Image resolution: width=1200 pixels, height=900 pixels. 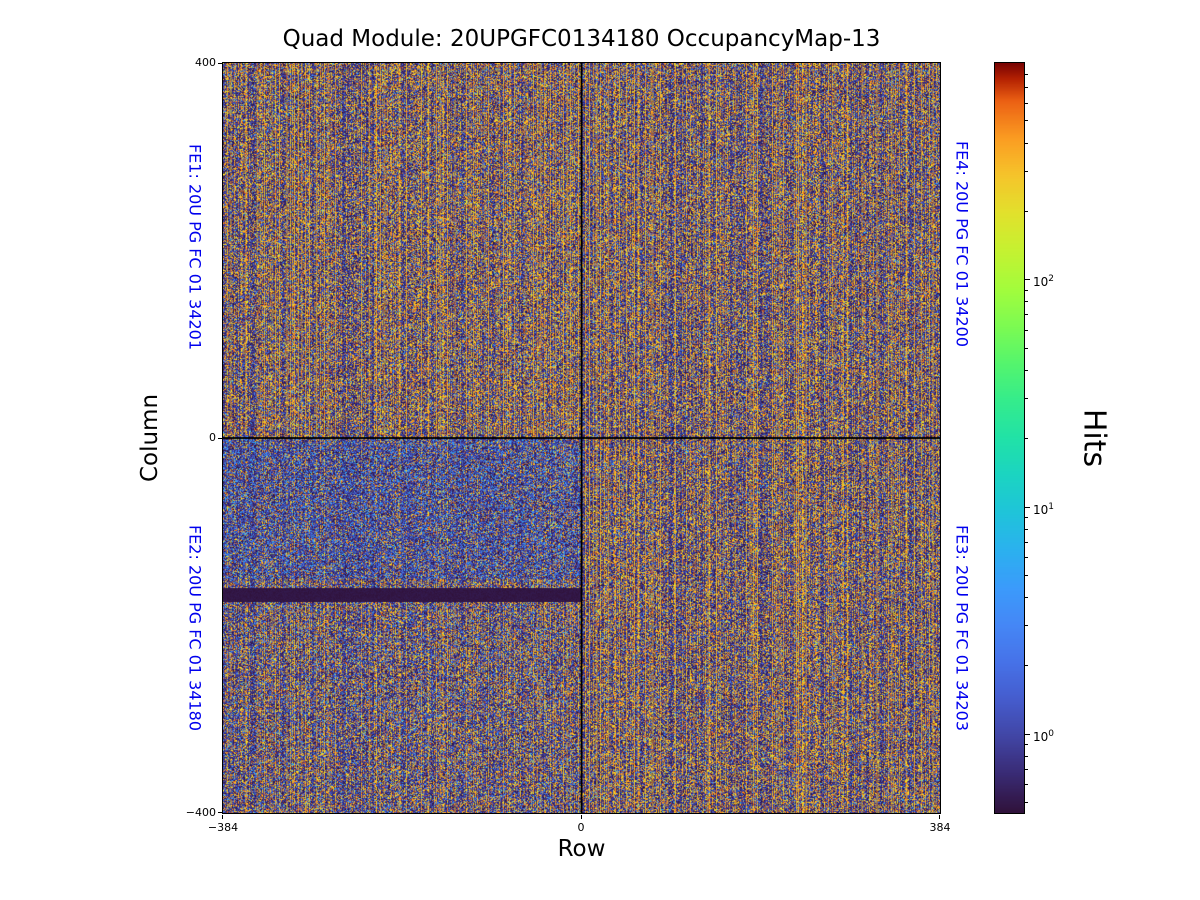 I want to click on y-tick-label: 400, so click(x=205, y=62).